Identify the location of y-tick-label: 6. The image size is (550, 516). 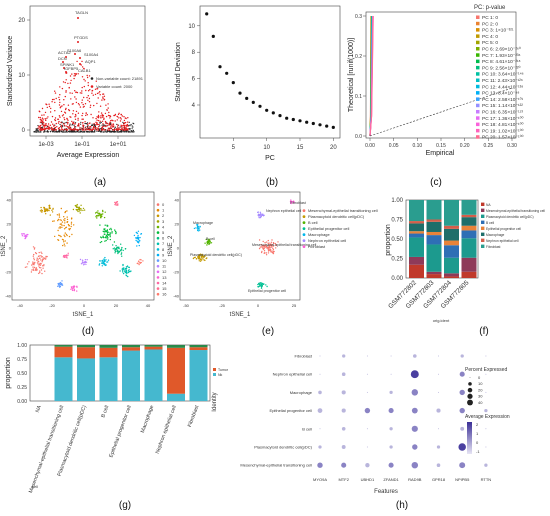
(194, 80).